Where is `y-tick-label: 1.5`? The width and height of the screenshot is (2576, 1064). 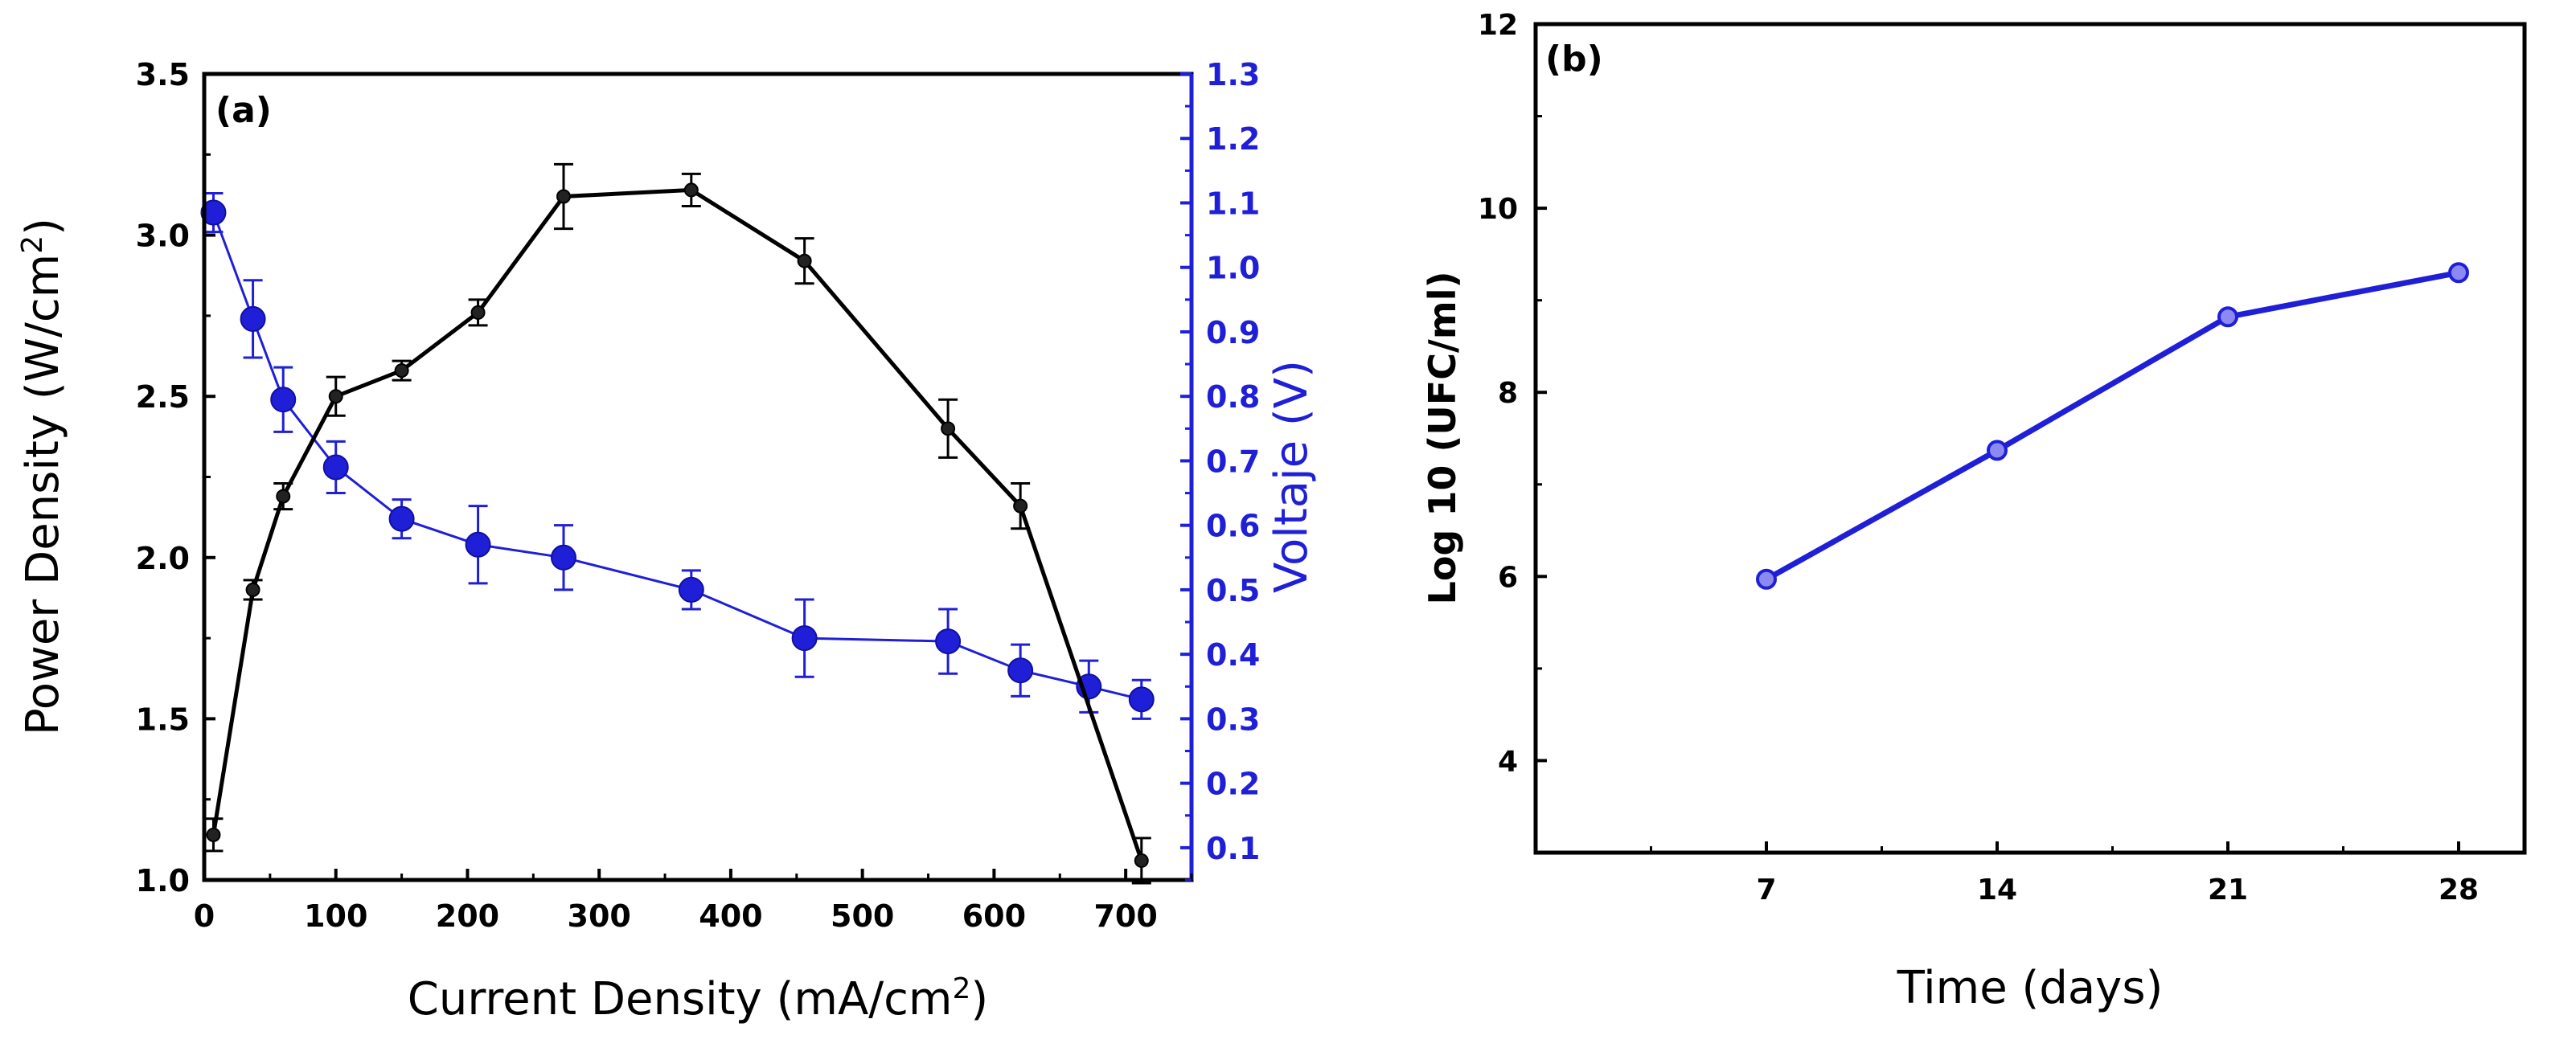 y-tick-label: 1.5 is located at coordinates (163, 719).